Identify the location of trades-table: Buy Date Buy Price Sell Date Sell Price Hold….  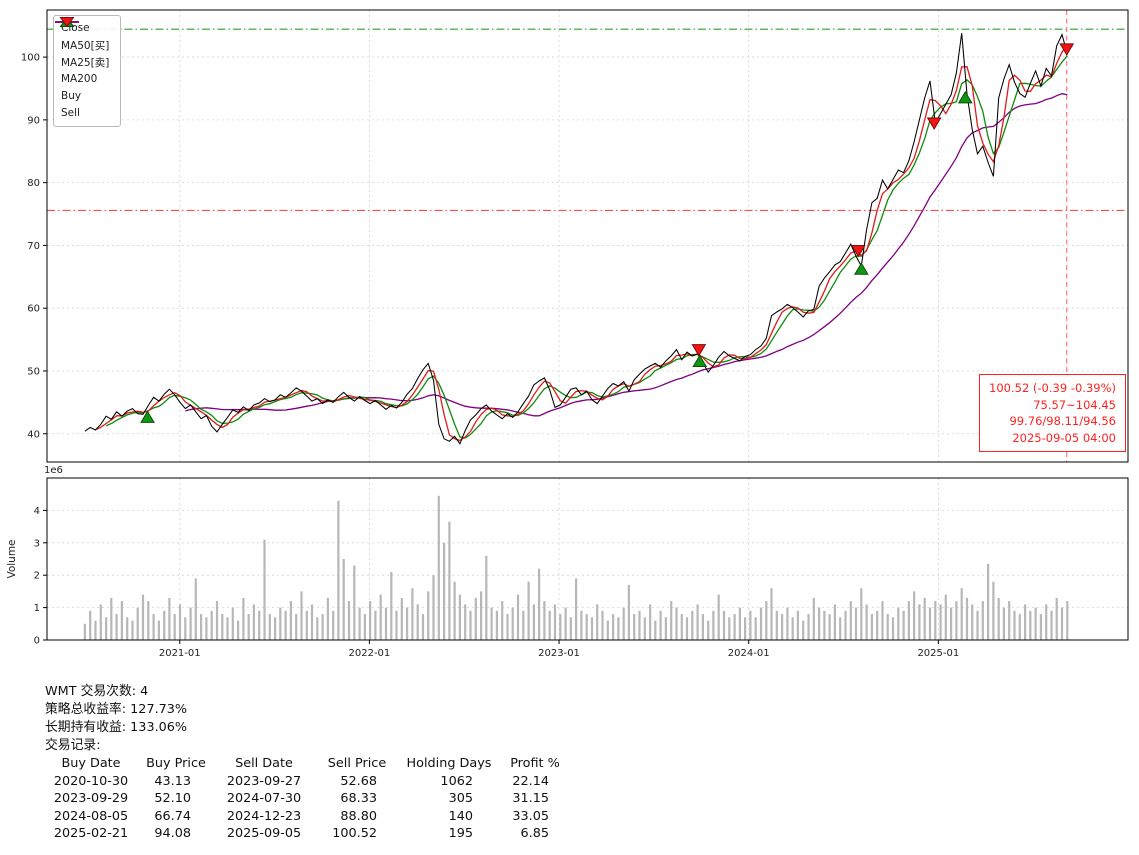
(309, 799).